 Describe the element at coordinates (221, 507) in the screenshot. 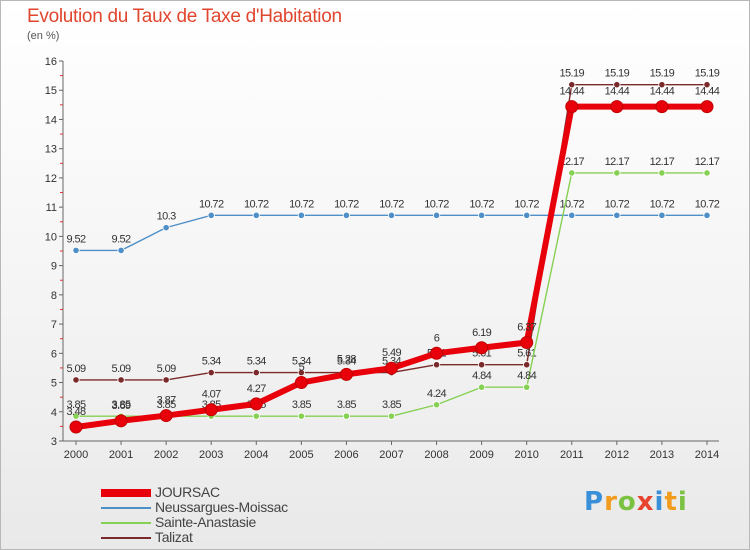

I see `legend-label: Neussargues-Moissac` at that location.